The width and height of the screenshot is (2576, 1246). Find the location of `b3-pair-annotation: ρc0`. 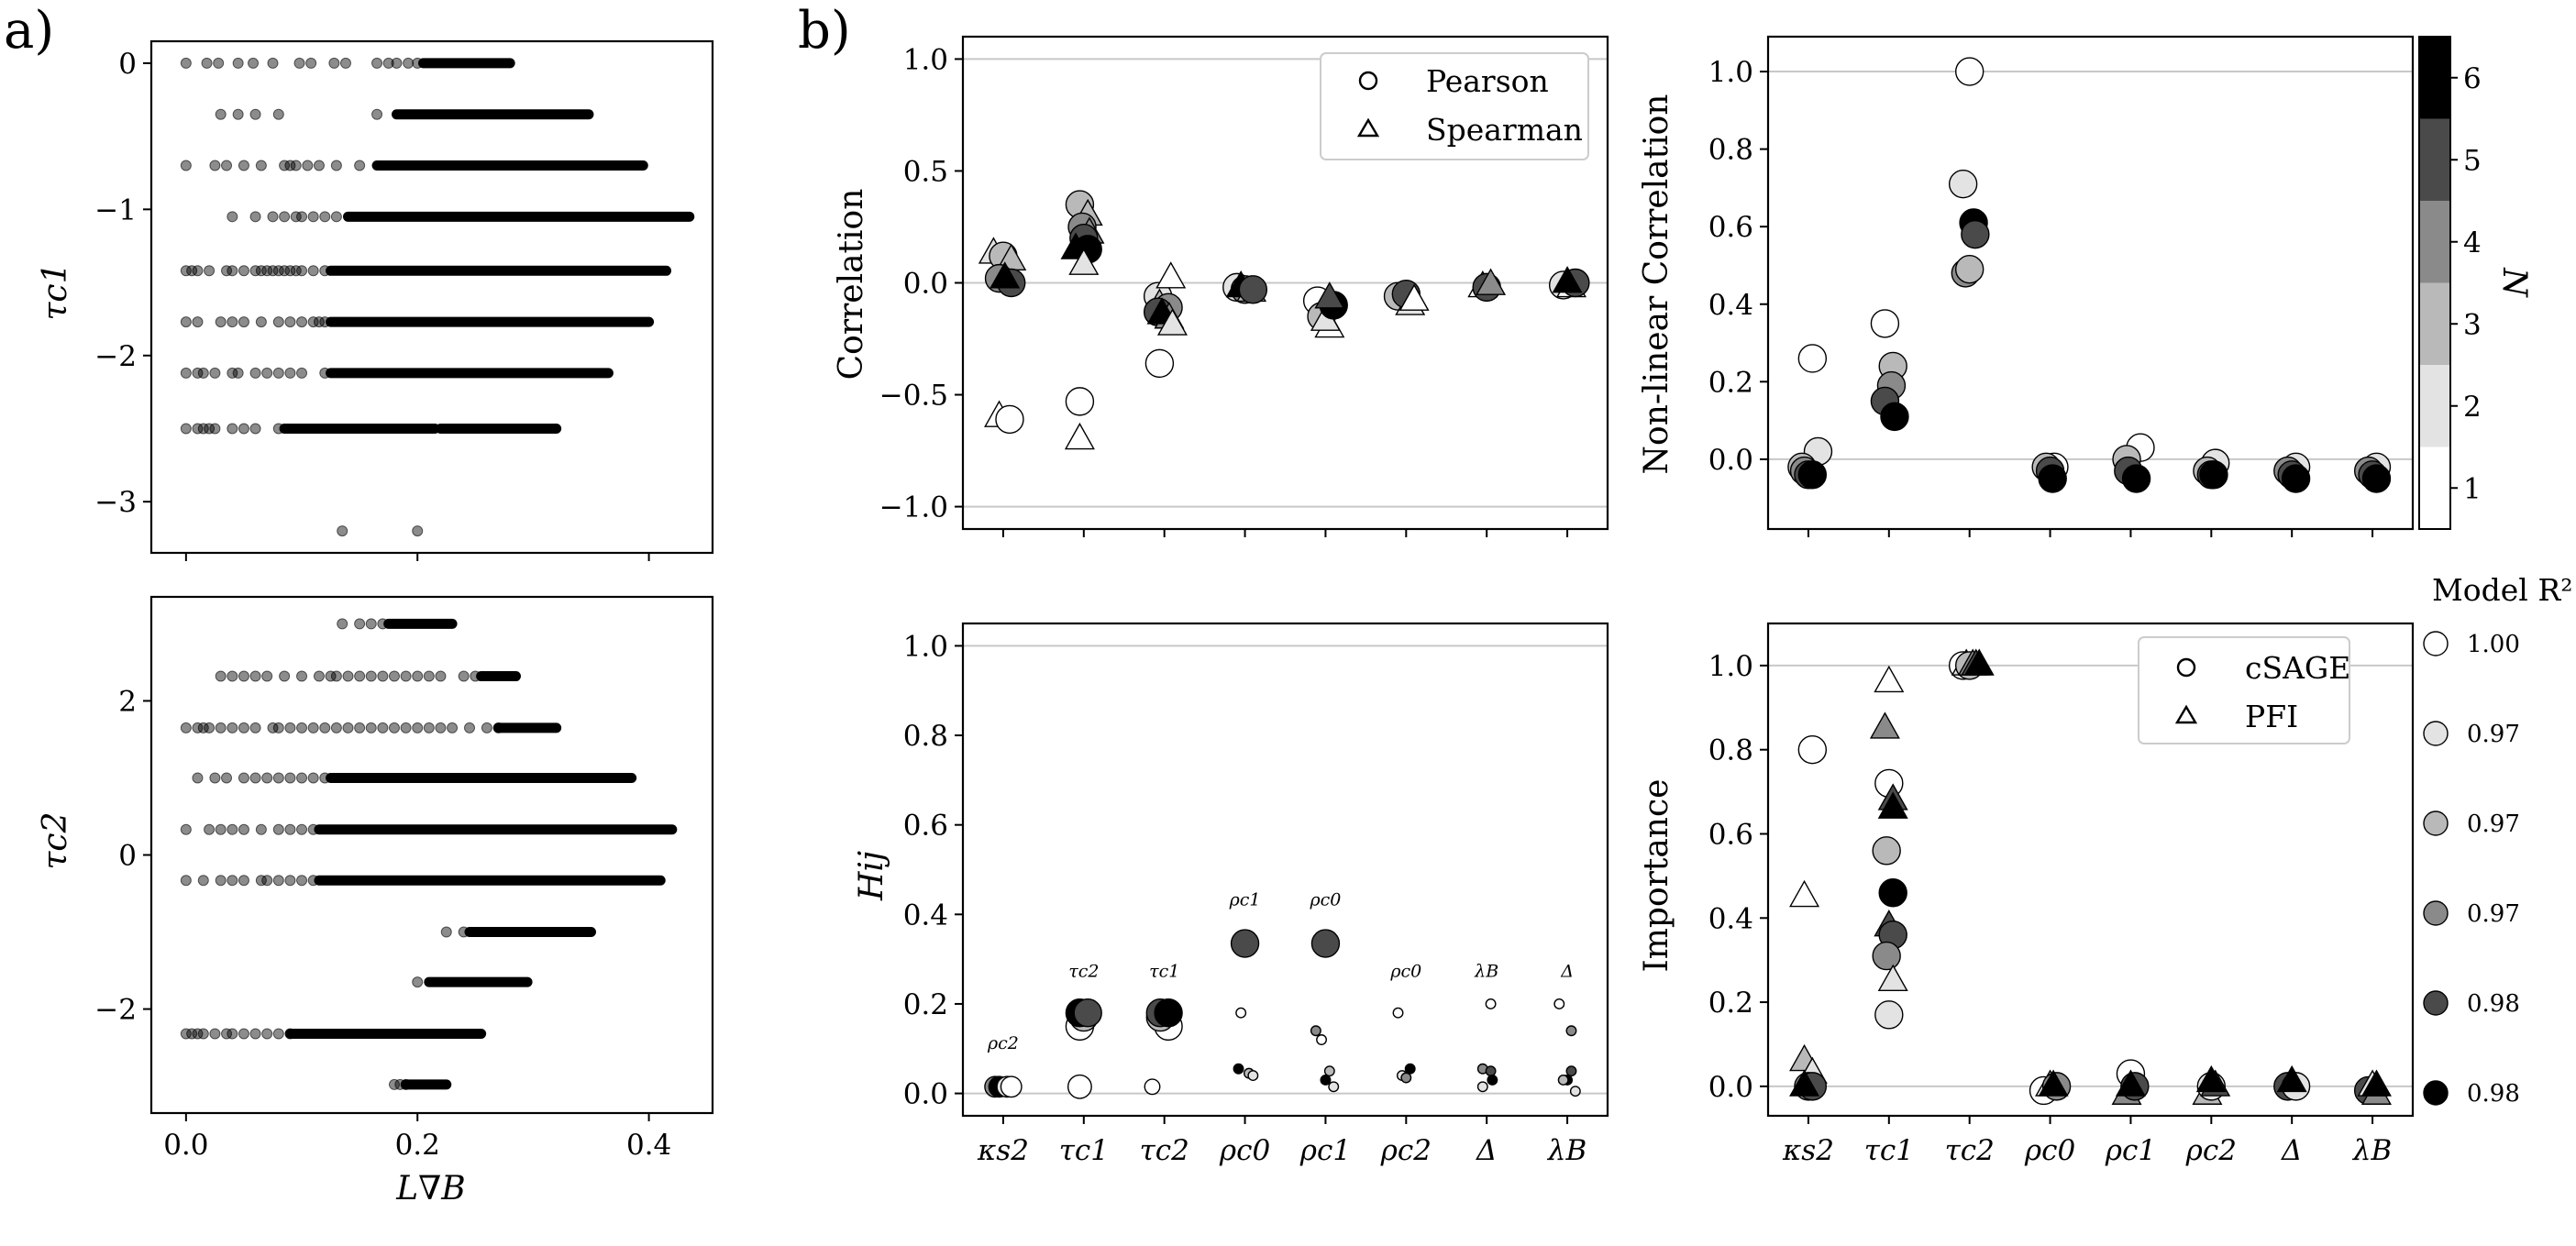

b3-pair-annotation: ρc0 is located at coordinates (1325, 900).